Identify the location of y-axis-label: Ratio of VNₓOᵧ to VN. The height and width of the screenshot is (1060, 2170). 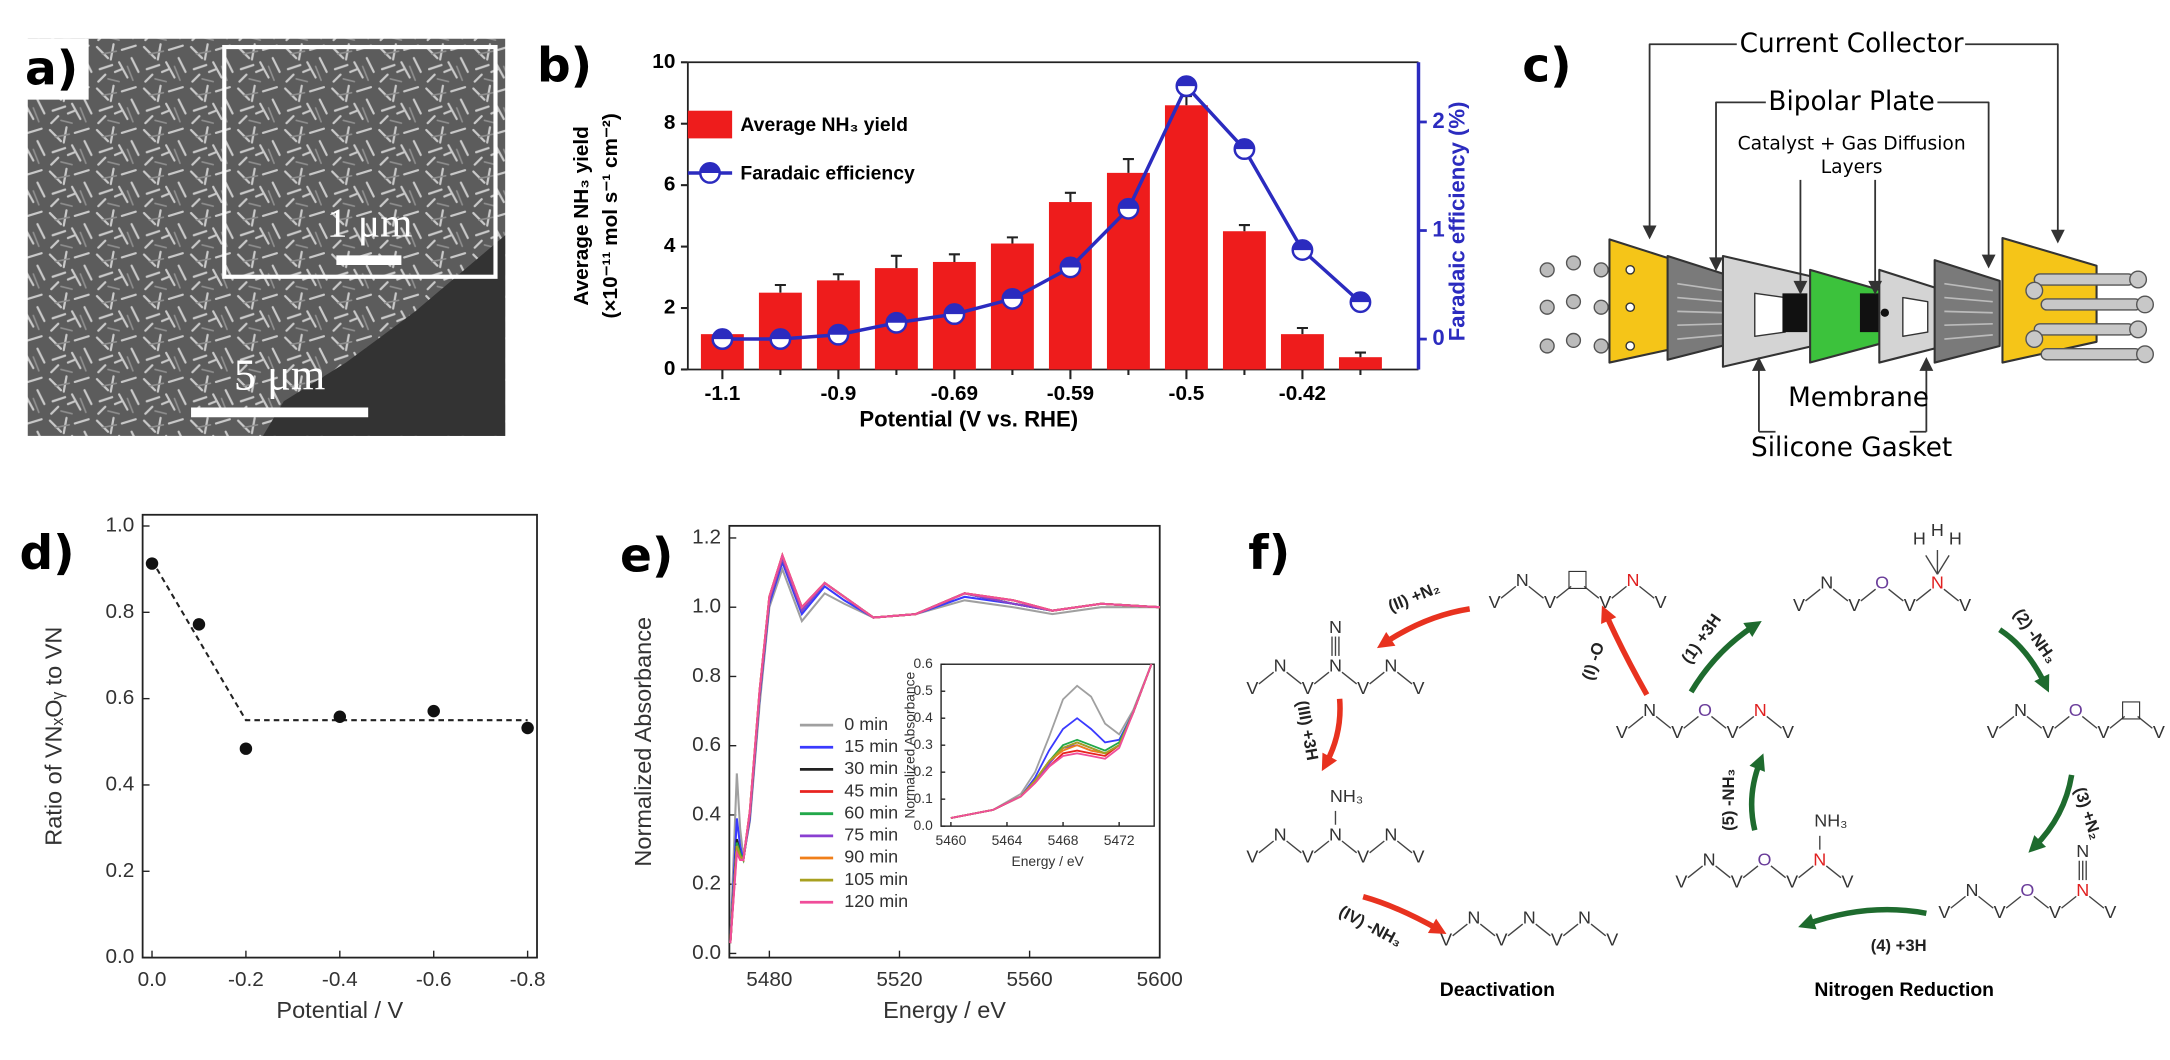
(54, 736).